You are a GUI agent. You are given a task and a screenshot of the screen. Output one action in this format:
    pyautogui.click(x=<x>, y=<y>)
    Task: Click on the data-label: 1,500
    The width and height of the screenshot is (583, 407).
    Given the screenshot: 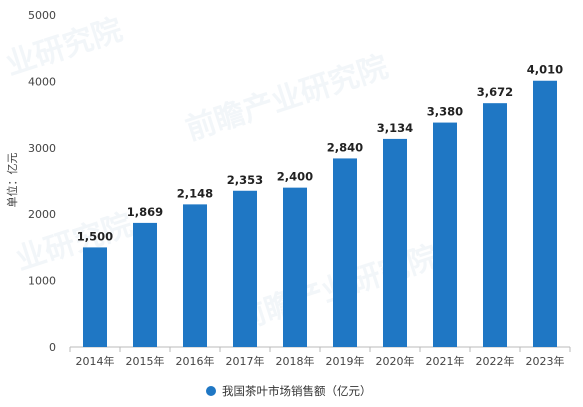 What is the action you would take?
    pyautogui.click(x=95, y=236)
    